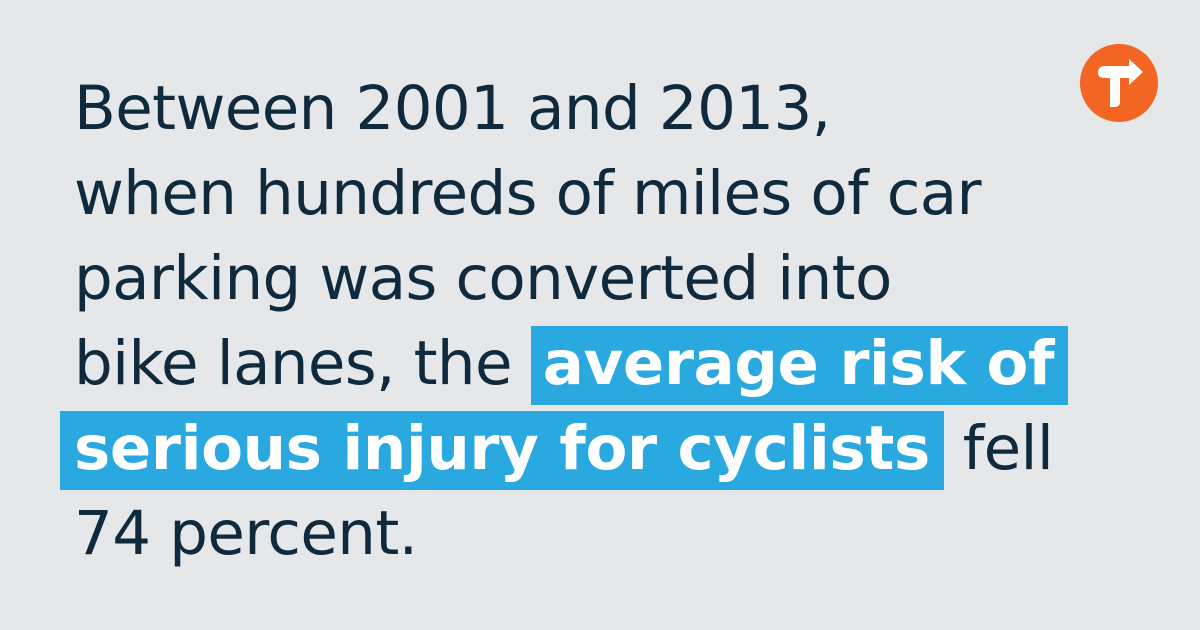 This screenshot has width=1200, height=630. I want to click on quote-line-6: 74 percent., so click(246, 533).